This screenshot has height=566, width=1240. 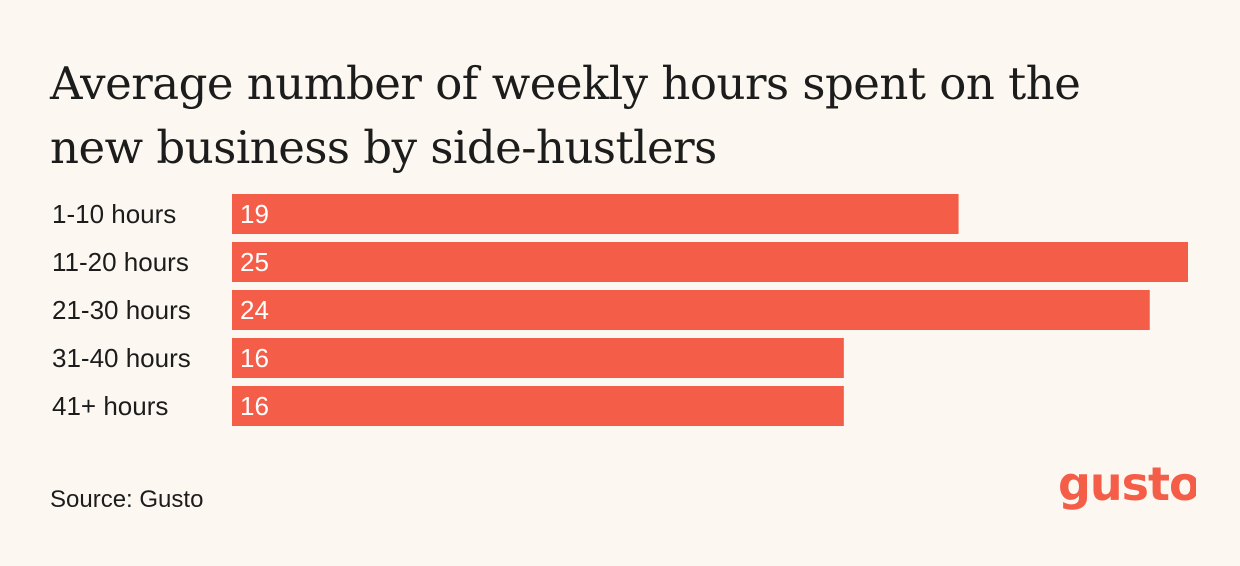 What do you see at coordinates (254, 262) in the screenshot?
I see `bar-value-label: 25` at bounding box center [254, 262].